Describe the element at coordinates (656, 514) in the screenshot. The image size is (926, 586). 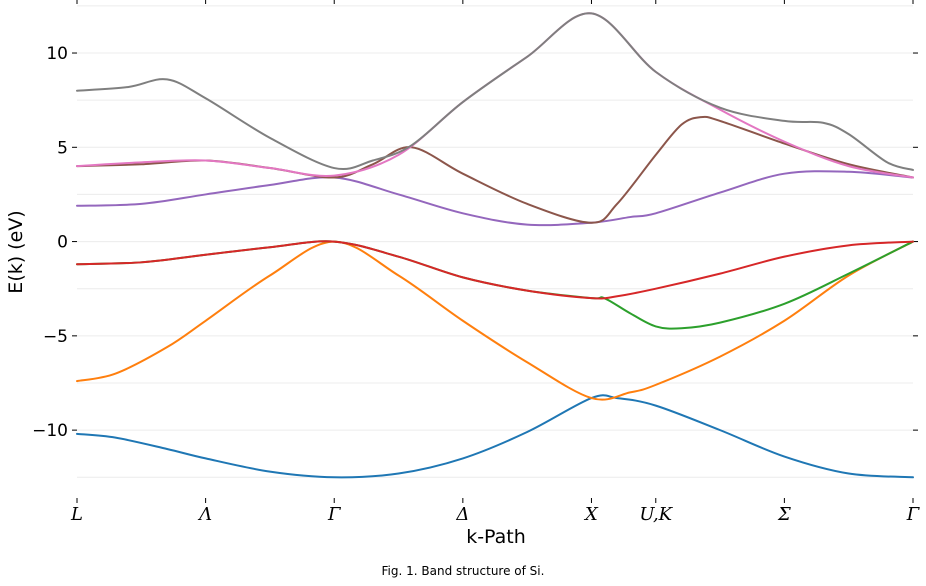
I see `x-tick-label: U,K` at that location.